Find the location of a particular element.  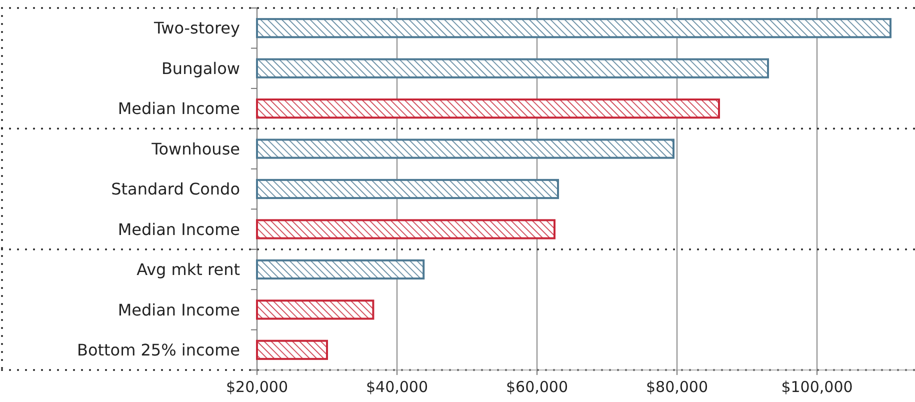

y-tick-label: Bungalow is located at coordinates (200, 68).